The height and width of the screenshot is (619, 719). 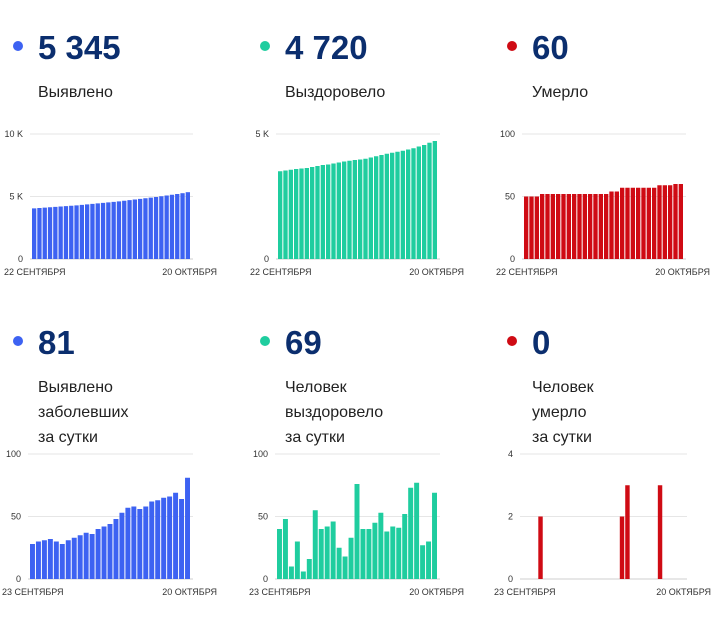 What do you see at coordinates (334, 400) in the screenshot?
I see `stat-label-line: Человек выздоровело` at bounding box center [334, 400].